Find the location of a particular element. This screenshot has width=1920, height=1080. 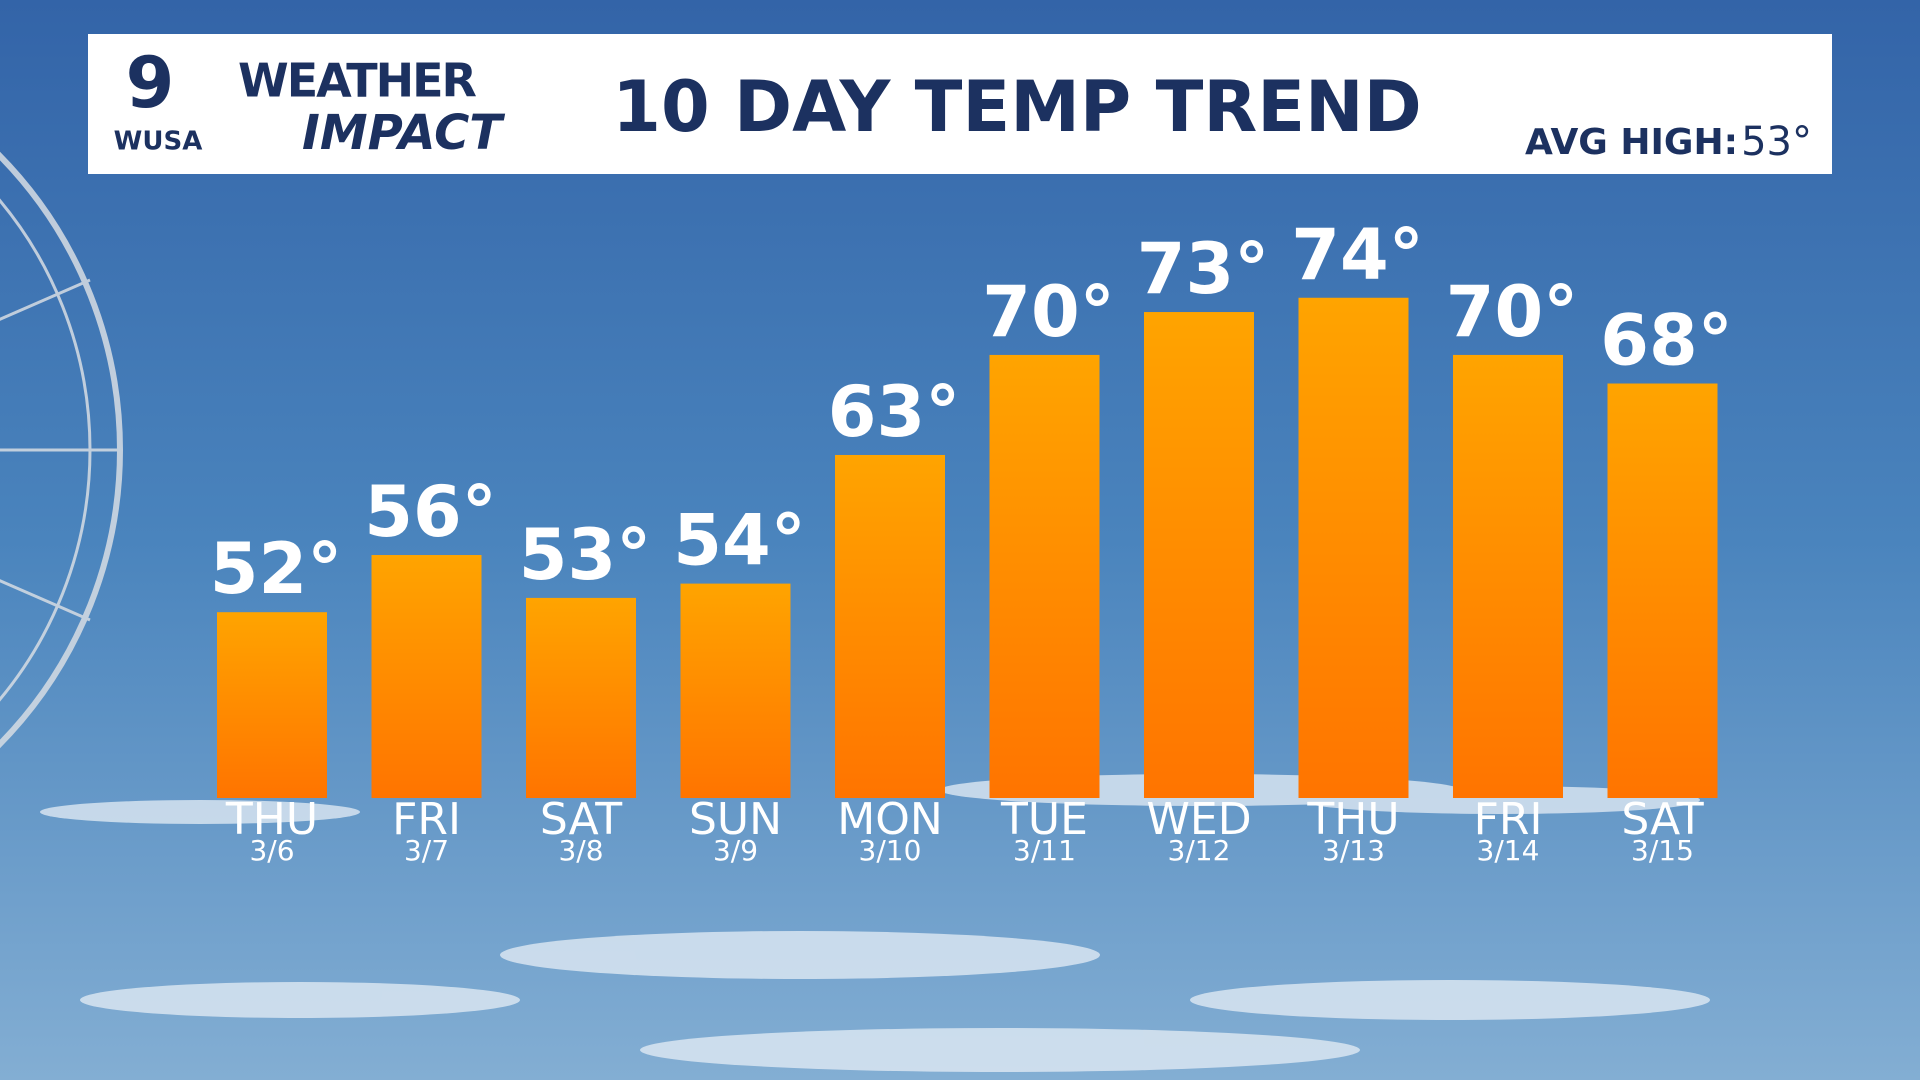

date-label: 3/6 is located at coordinates (271, 850).